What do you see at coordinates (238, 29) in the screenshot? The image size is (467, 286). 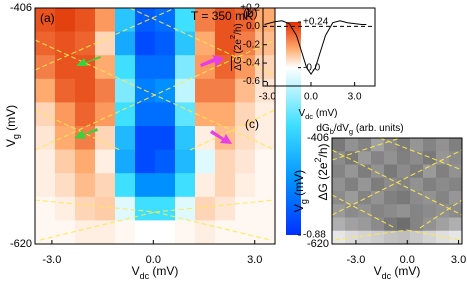 I see `y-axis-label-part: /h)` at bounding box center [238, 29].